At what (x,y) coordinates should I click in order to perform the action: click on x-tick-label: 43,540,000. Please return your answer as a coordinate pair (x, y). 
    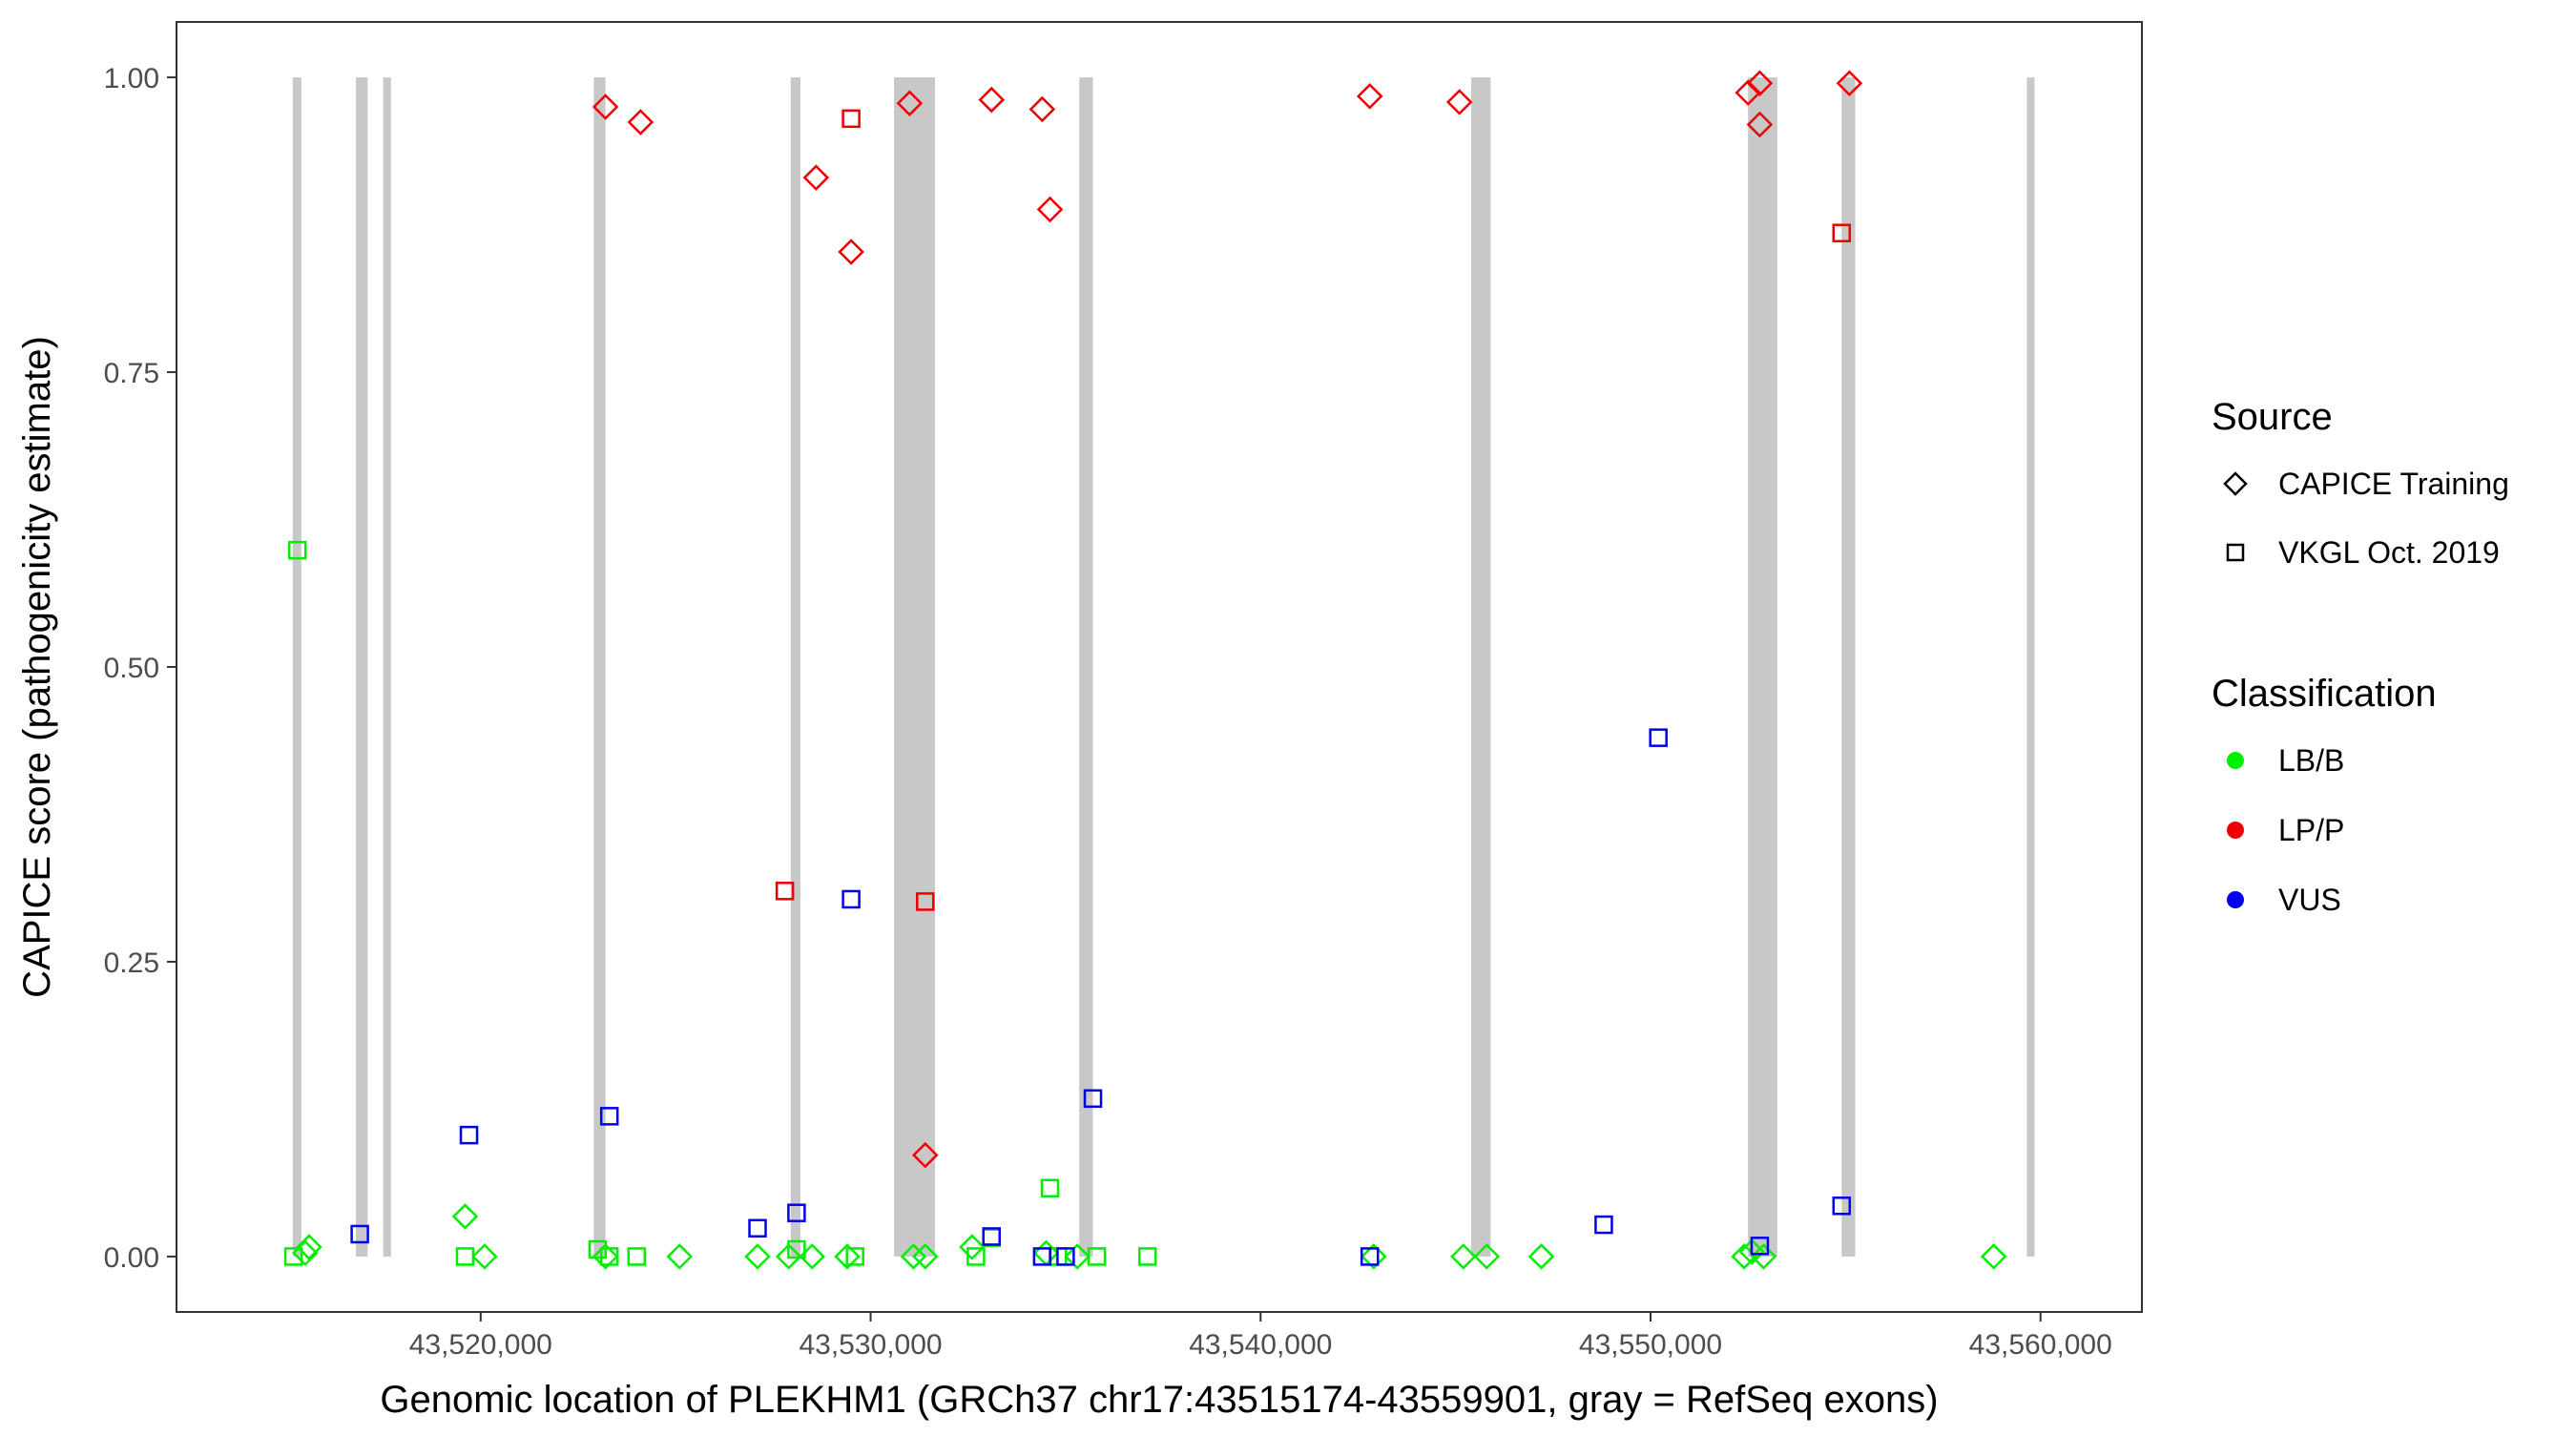
    Looking at the image, I should click on (1260, 1345).